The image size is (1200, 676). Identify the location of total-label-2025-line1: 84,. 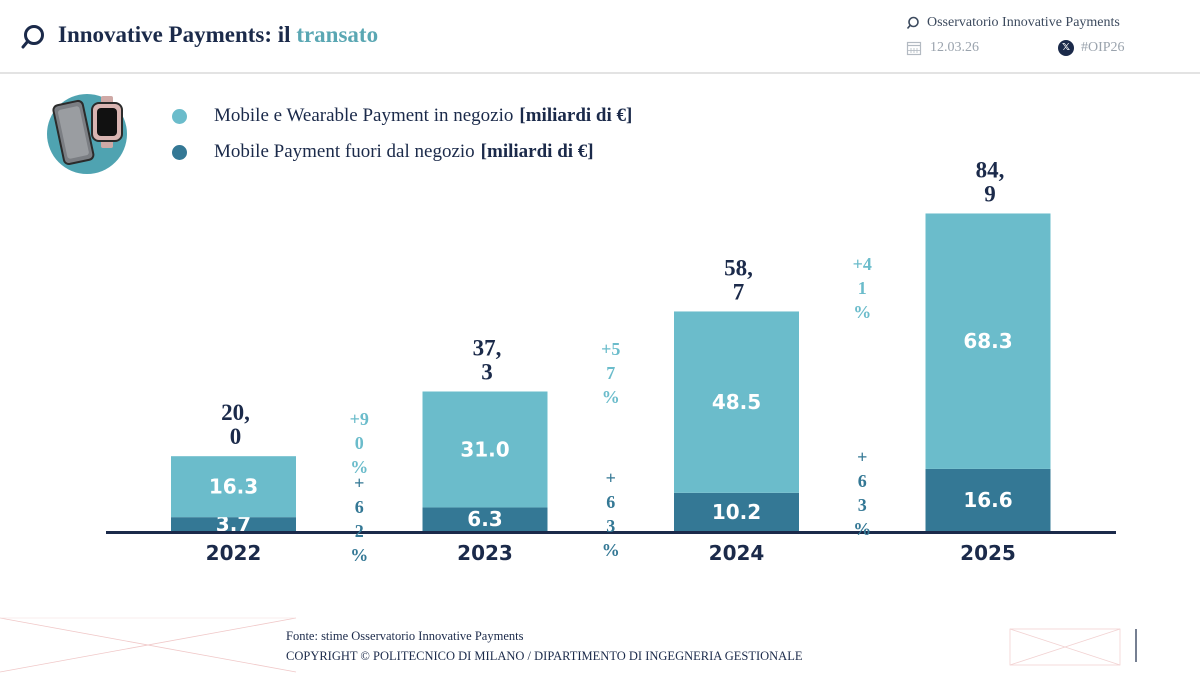
(990, 169).